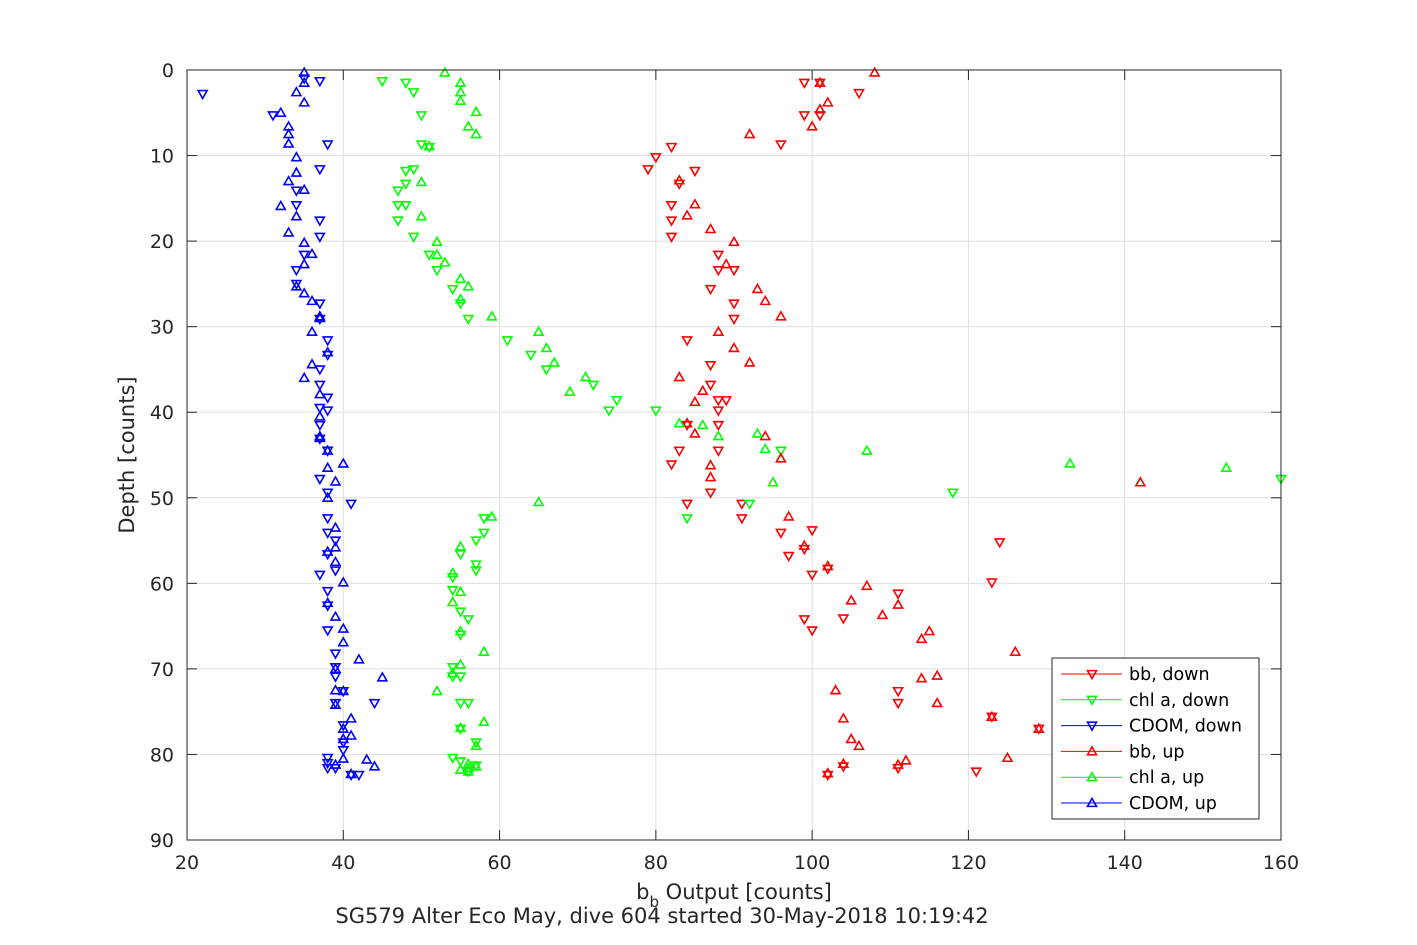  What do you see at coordinates (1125, 863) in the screenshot?
I see `x-tick-label: 140` at bounding box center [1125, 863].